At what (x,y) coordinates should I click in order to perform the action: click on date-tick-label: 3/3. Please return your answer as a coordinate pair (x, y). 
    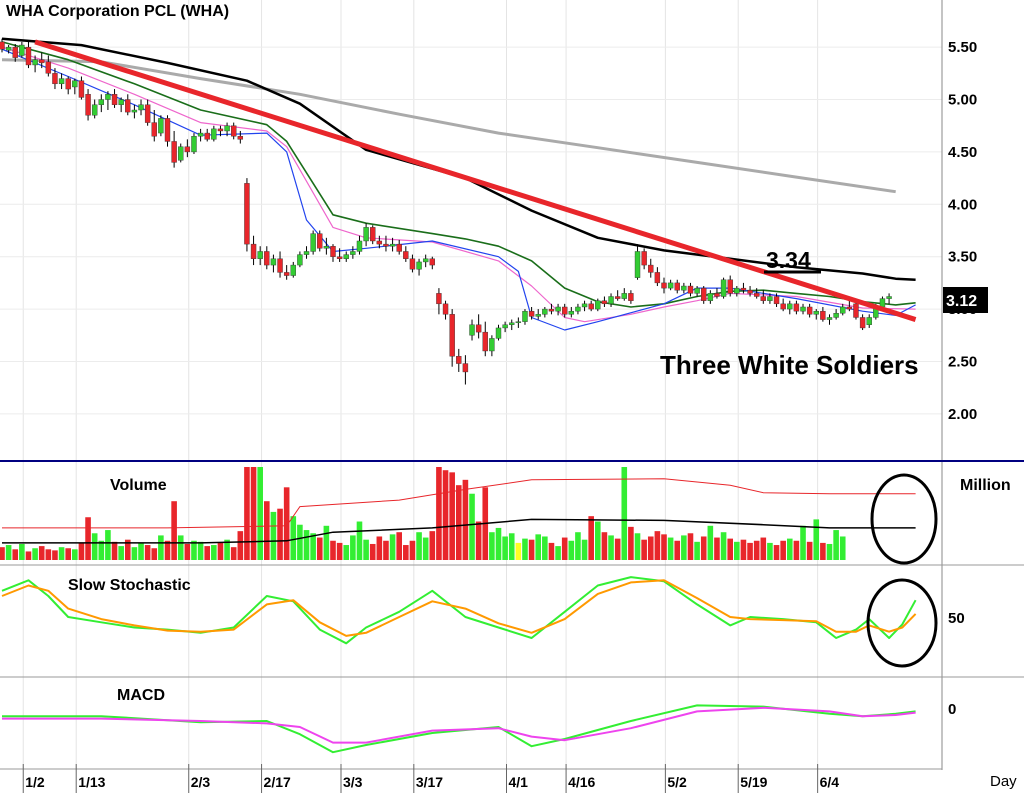
    Looking at the image, I should click on (353, 782).